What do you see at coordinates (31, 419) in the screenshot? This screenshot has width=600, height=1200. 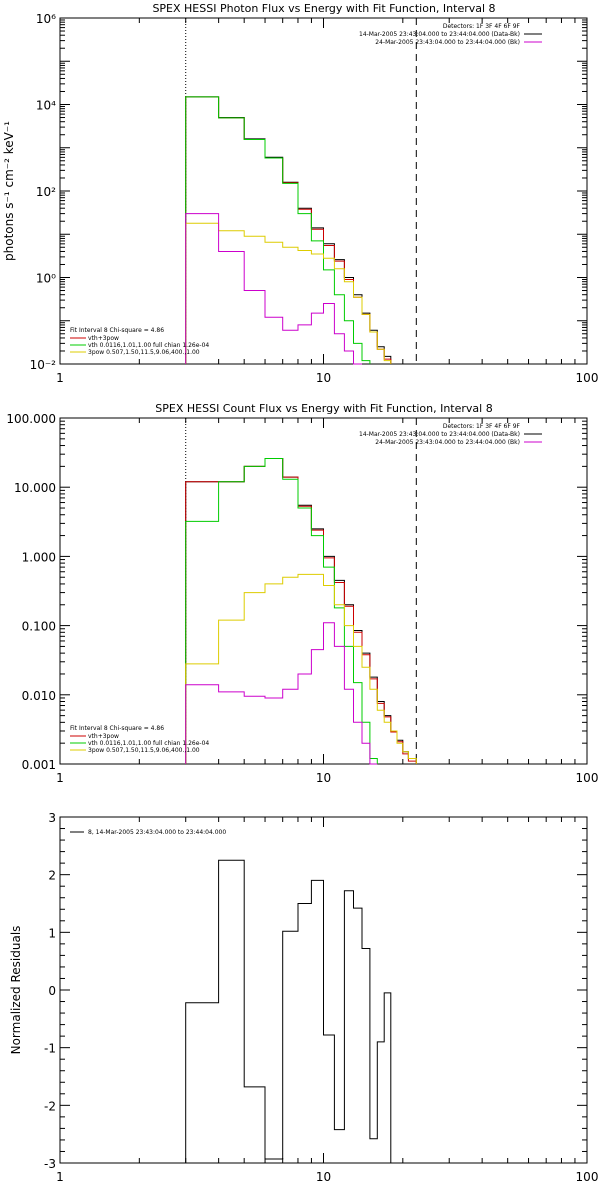 I see `y-tick-label: 100.000` at bounding box center [31, 419].